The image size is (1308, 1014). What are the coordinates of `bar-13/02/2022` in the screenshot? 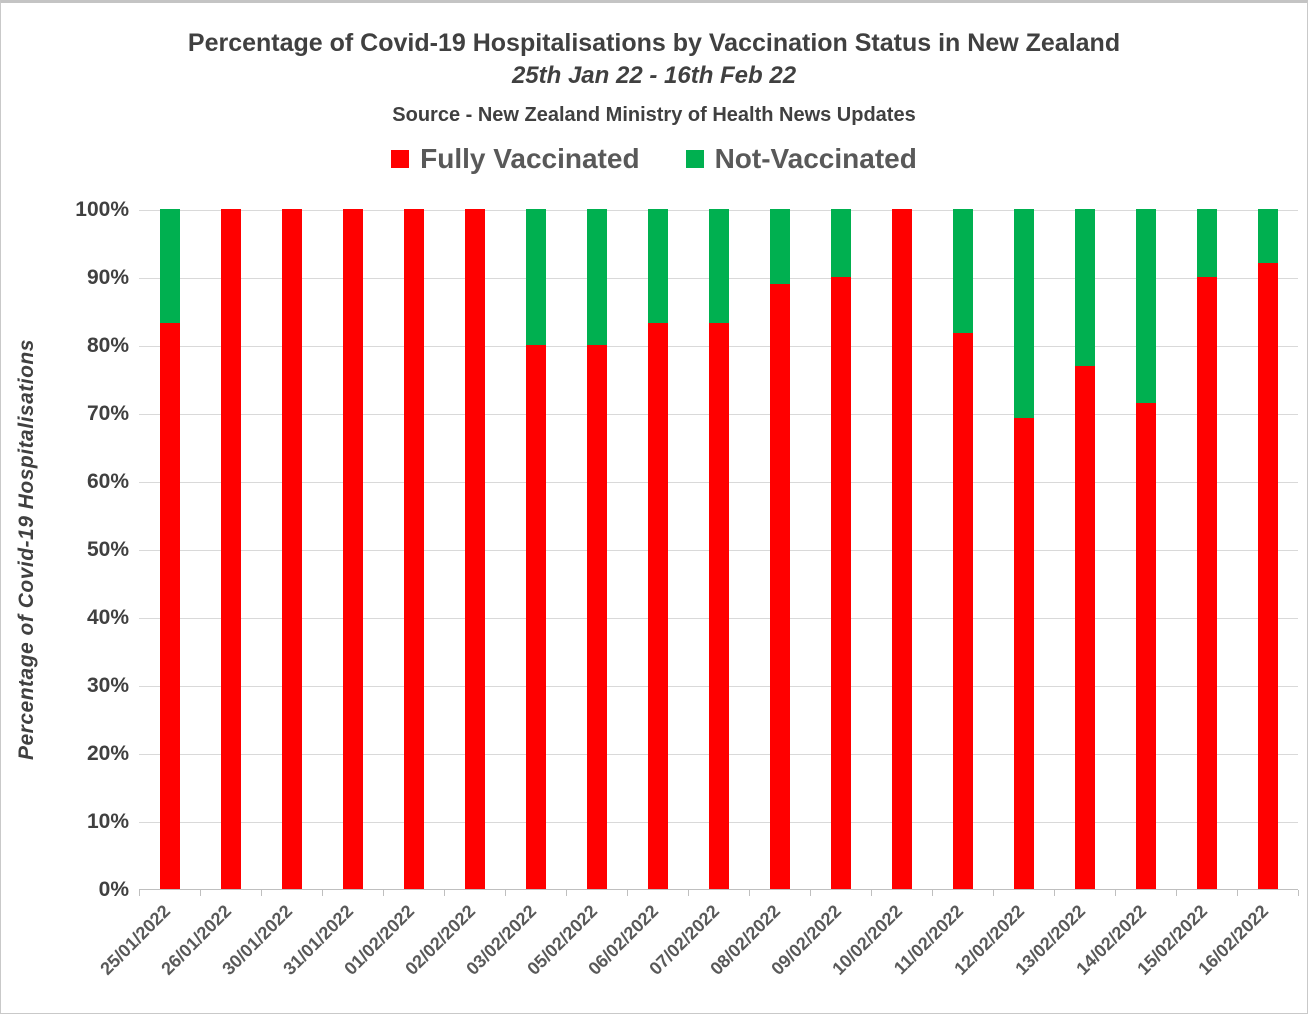 It's located at (1084, 549).